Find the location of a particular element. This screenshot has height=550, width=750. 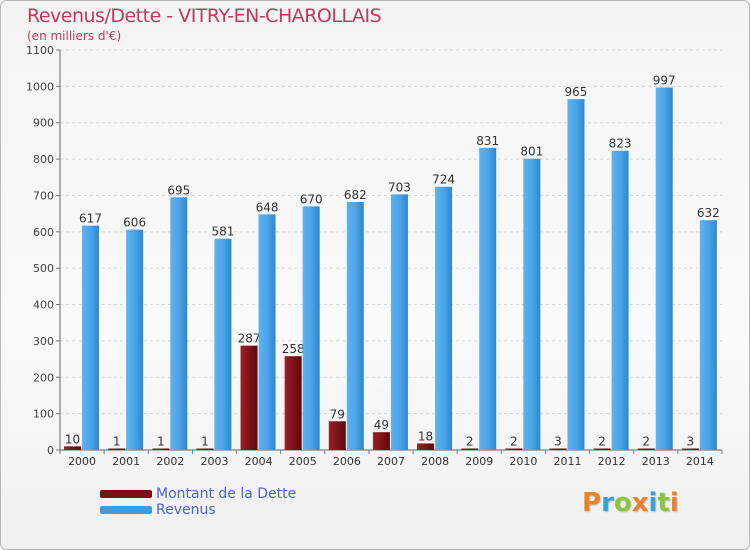

data-label-revenus: 965 is located at coordinates (576, 92).